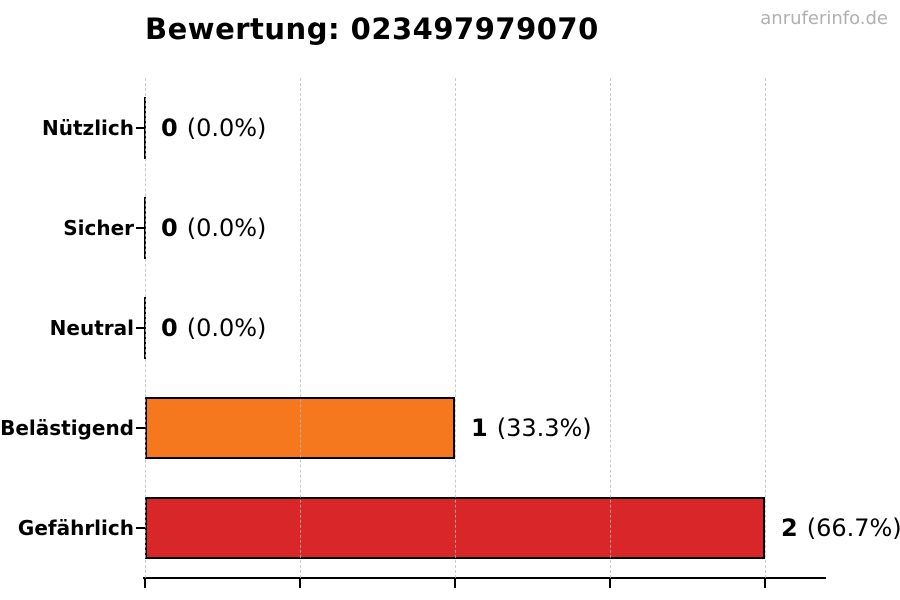 This screenshot has width=900, height=600. I want to click on category-label: Belästigend, so click(67, 428).